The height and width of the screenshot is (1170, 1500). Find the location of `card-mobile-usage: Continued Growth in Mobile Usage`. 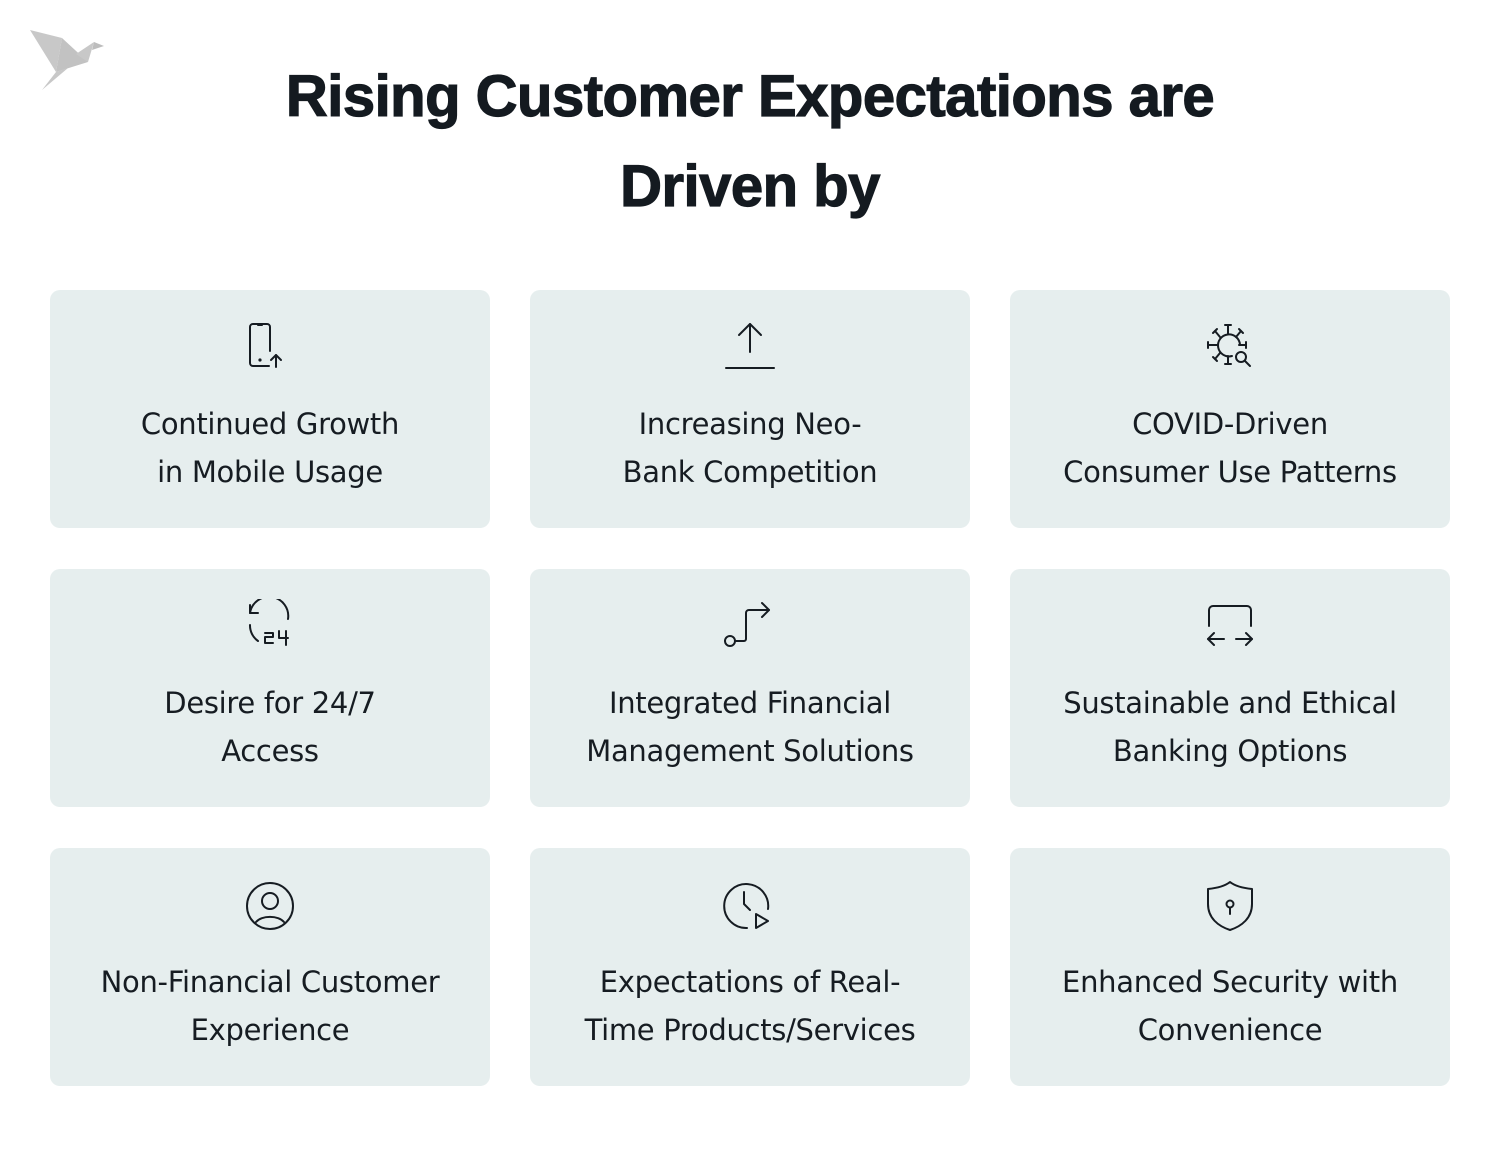

card-mobile-usage: Continued Growth in Mobile Usage is located at coordinates (270, 409).